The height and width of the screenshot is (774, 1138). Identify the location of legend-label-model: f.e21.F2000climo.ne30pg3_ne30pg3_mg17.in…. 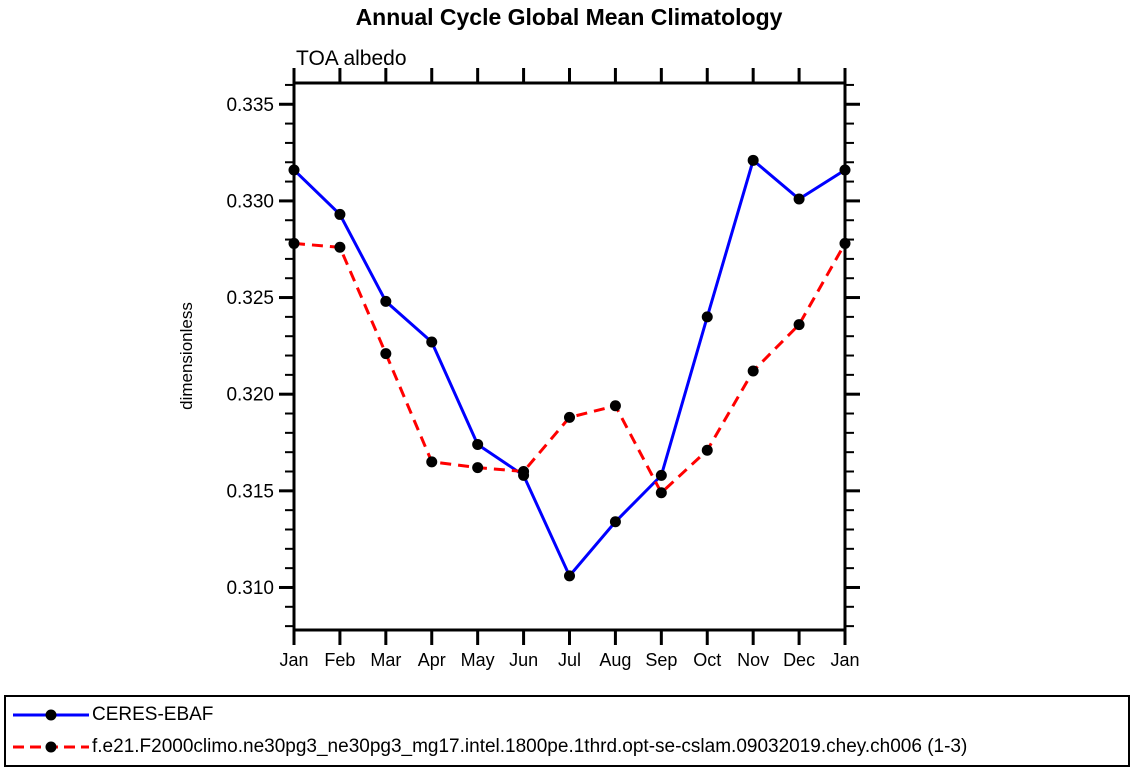
(530, 746).